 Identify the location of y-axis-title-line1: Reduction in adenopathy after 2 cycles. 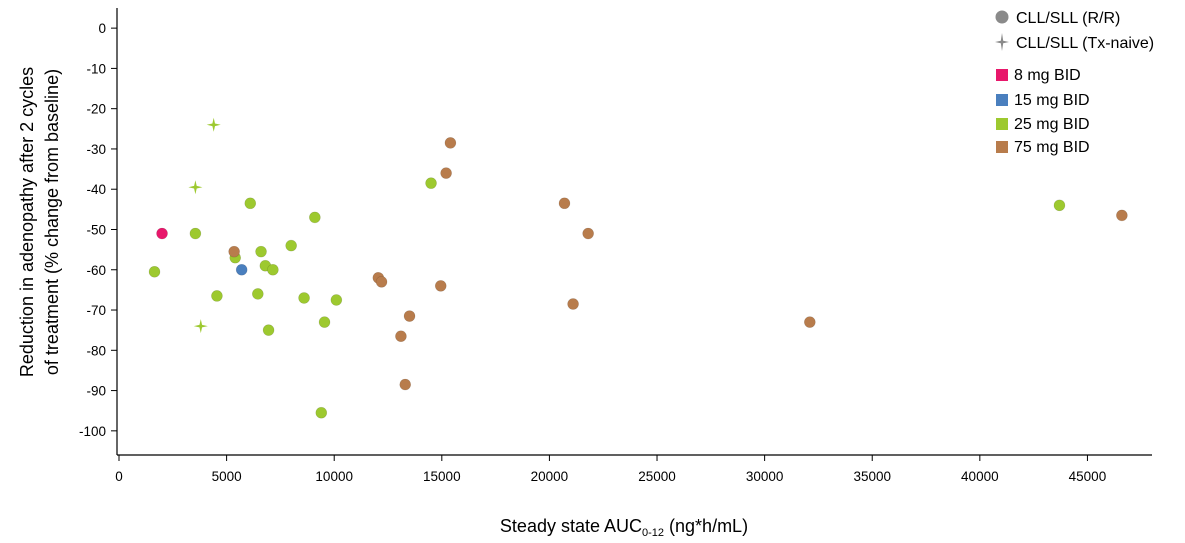
(27, 222).